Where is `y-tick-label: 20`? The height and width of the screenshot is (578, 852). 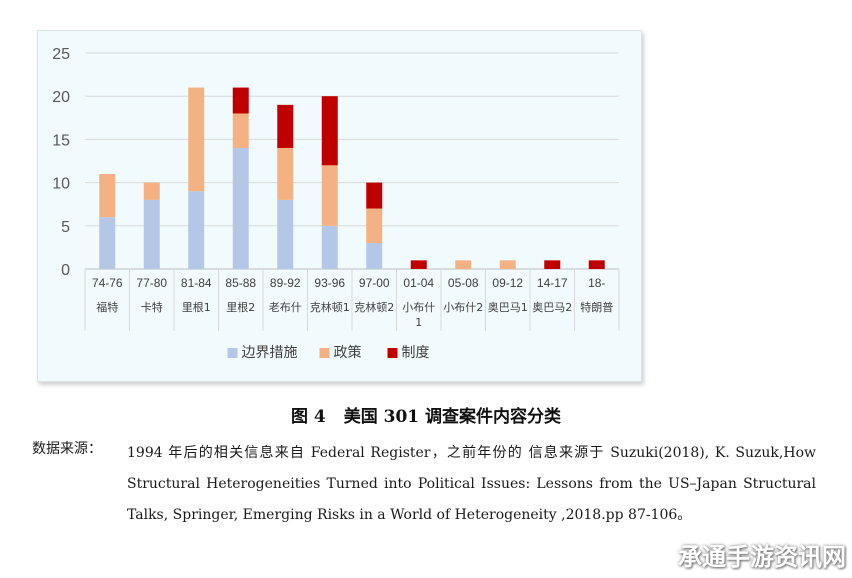
y-tick-label: 20 is located at coordinates (61, 97).